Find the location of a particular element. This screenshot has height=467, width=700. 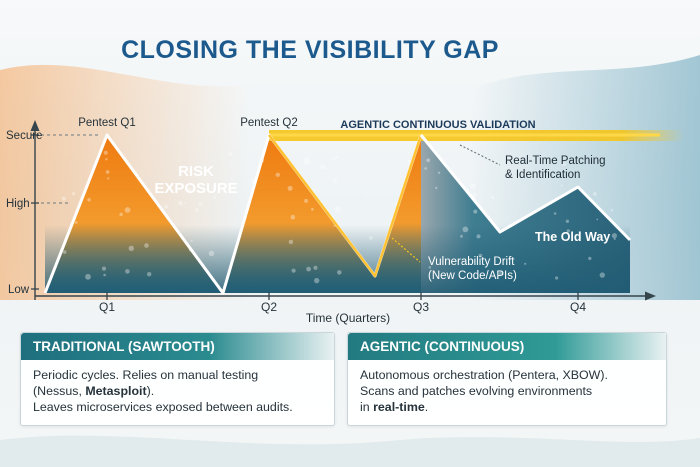

agentic-line3-realtime: real-time is located at coordinates (399, 407).